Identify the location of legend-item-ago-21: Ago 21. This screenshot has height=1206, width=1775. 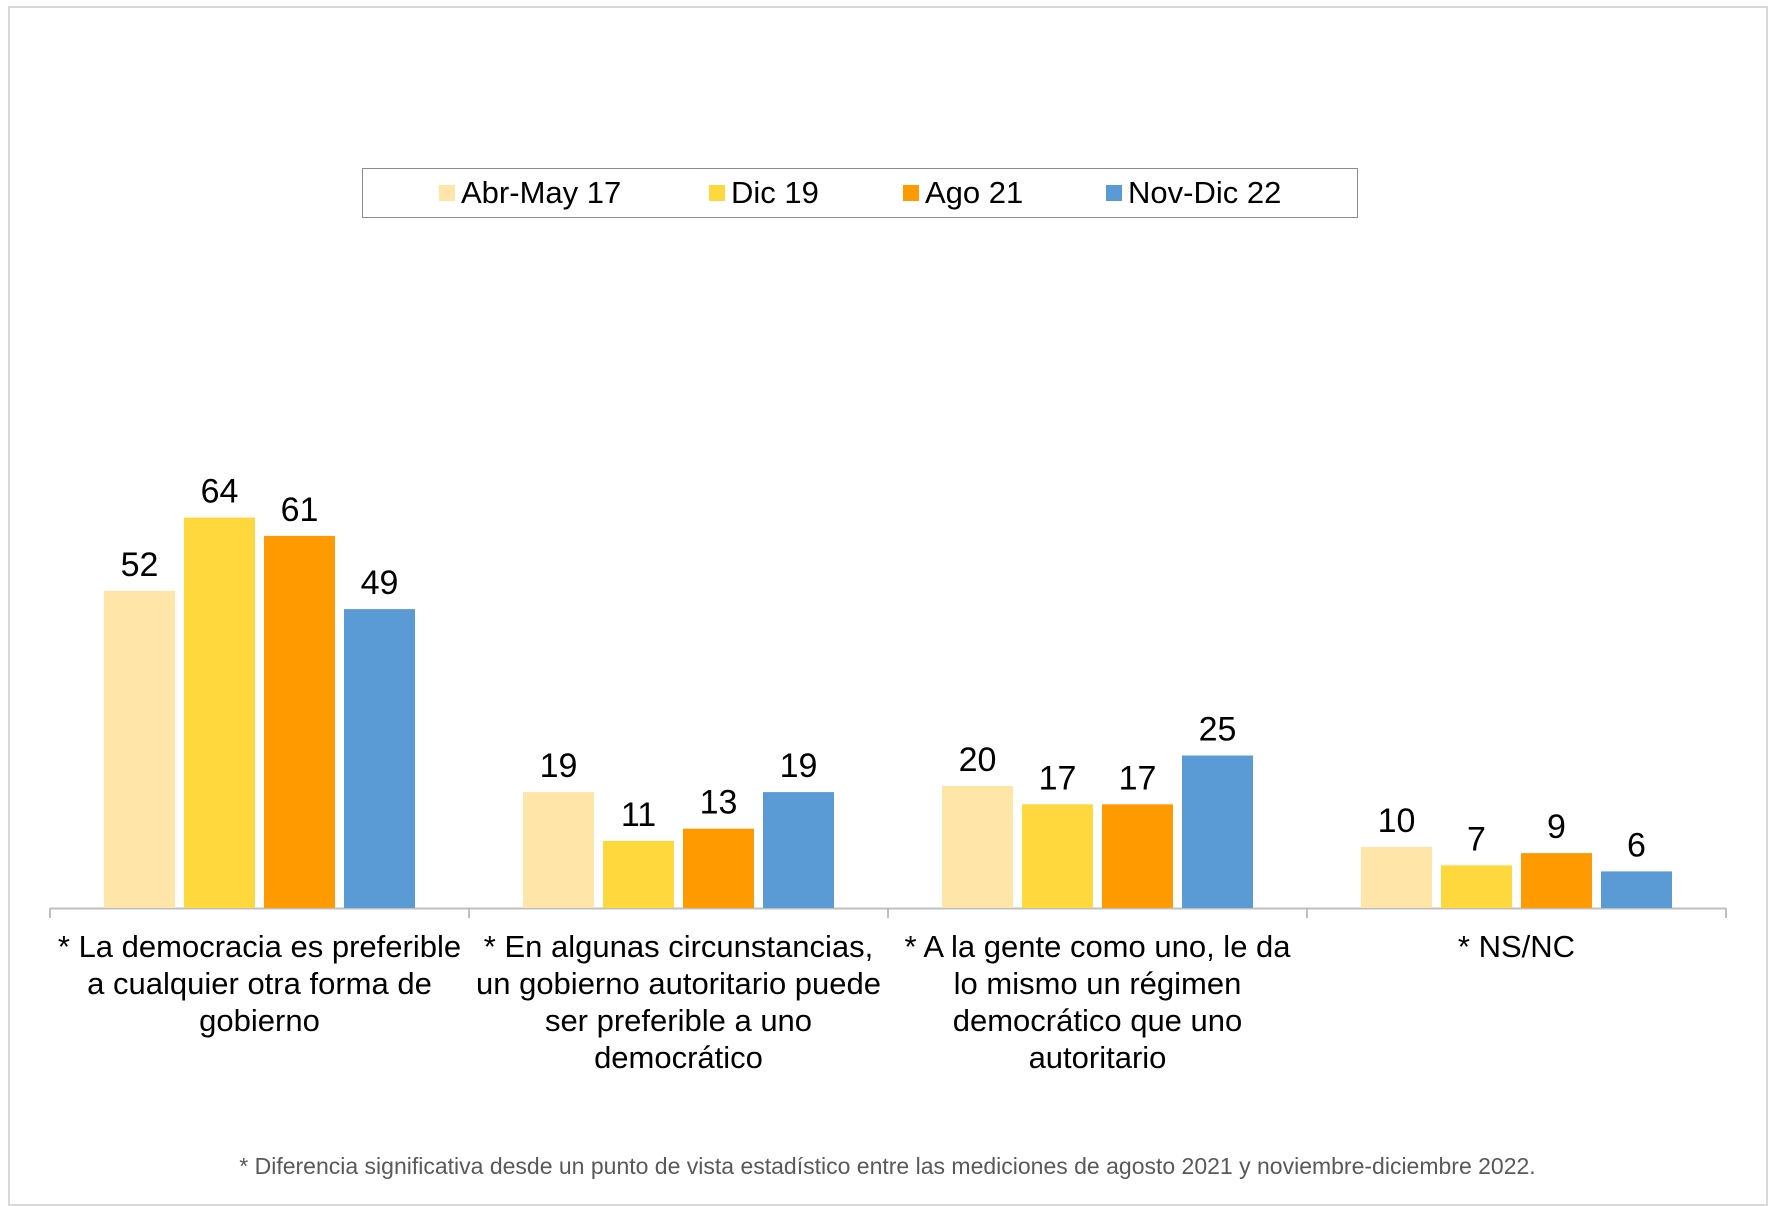
(963, 192).